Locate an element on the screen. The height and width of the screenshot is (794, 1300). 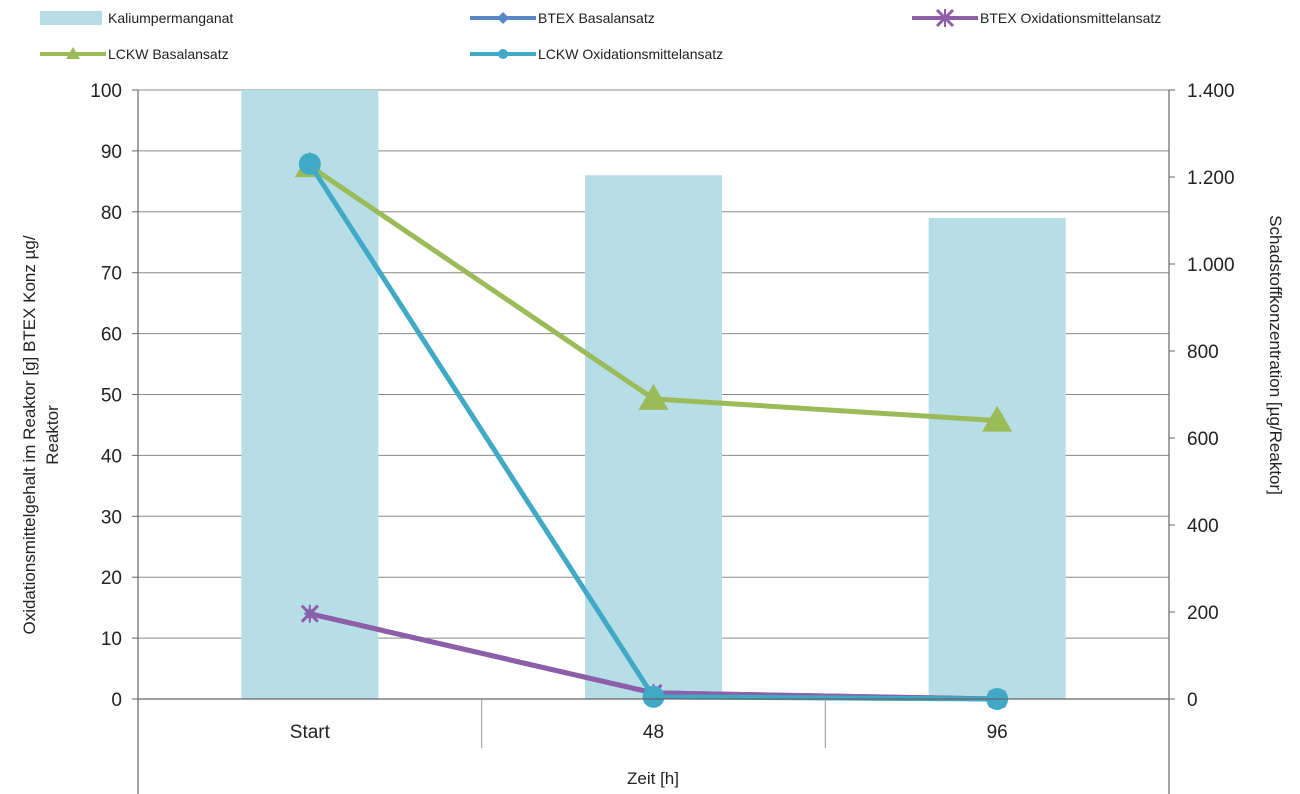
left-axis-title-line2: Reaktor is located at coordinates (52, 435).